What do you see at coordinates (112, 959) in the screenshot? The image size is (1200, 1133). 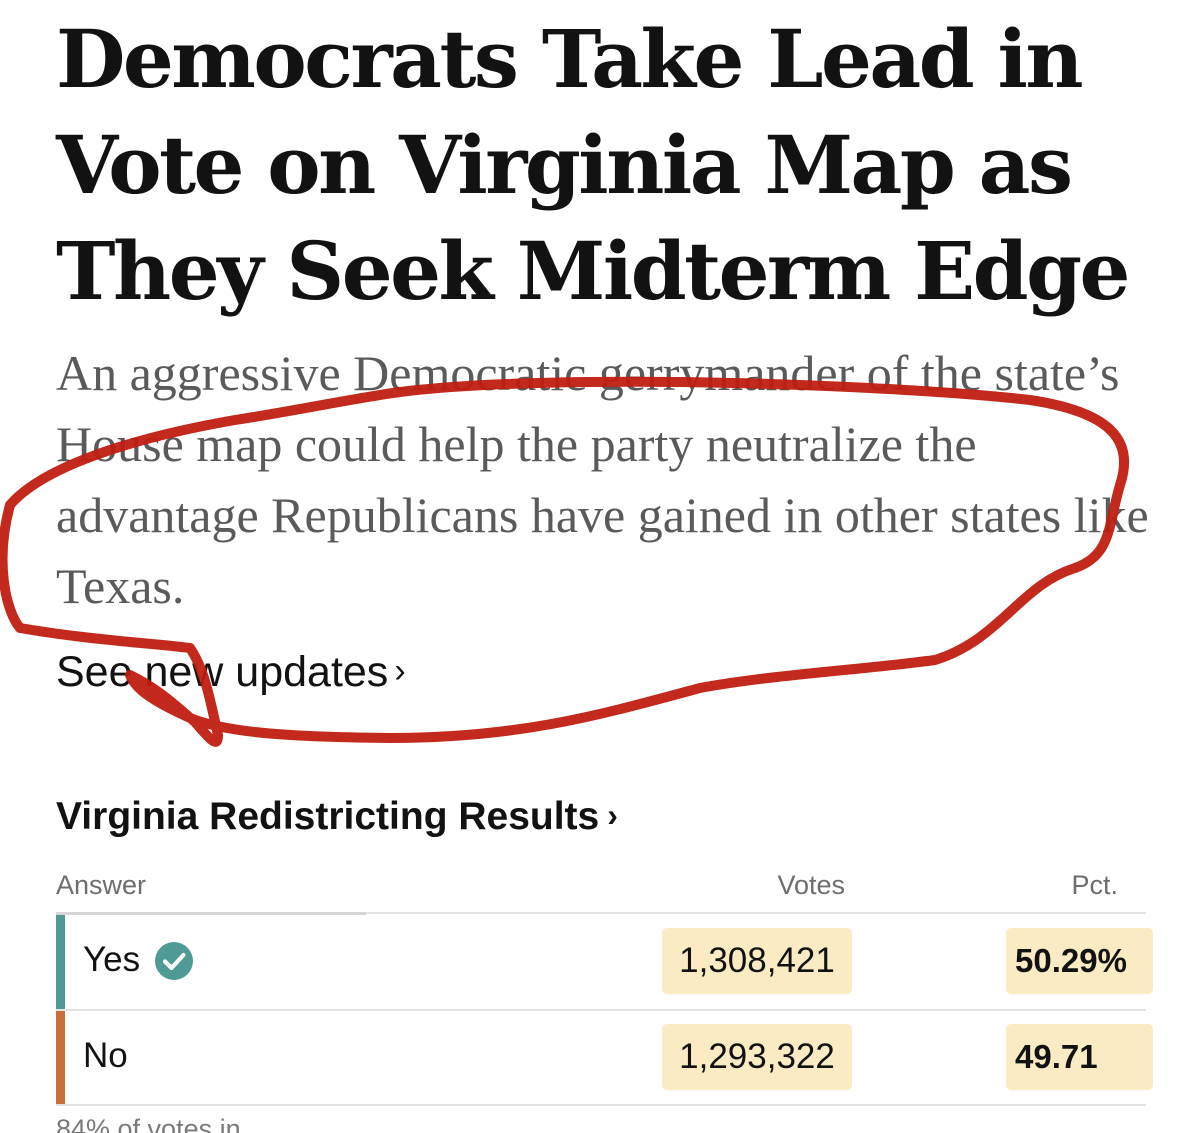 I see `answer-label: Yes` at bounding box center [112, 959].